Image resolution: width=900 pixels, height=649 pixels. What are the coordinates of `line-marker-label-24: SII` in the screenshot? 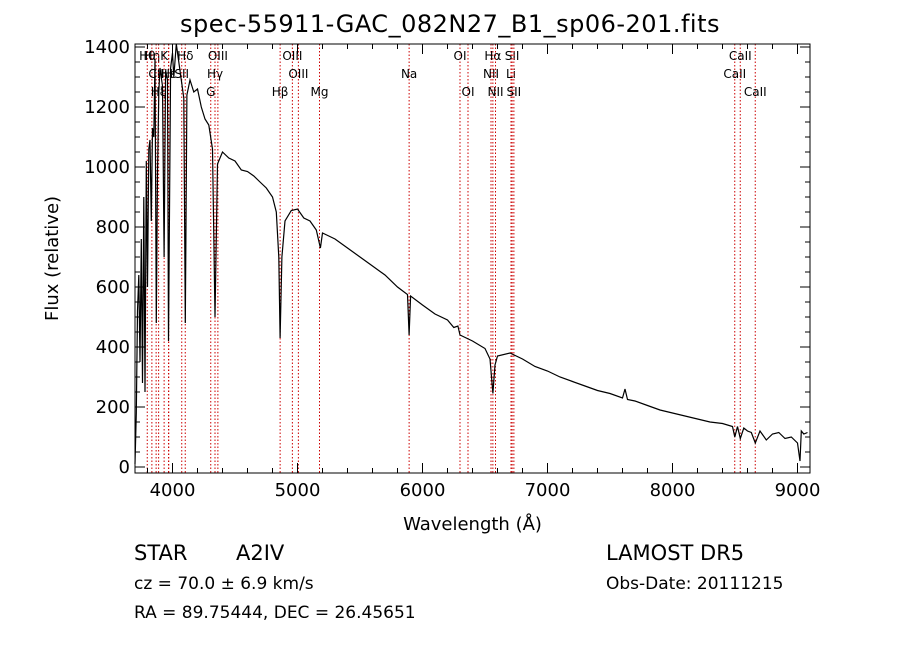 It's located at (514, 92).